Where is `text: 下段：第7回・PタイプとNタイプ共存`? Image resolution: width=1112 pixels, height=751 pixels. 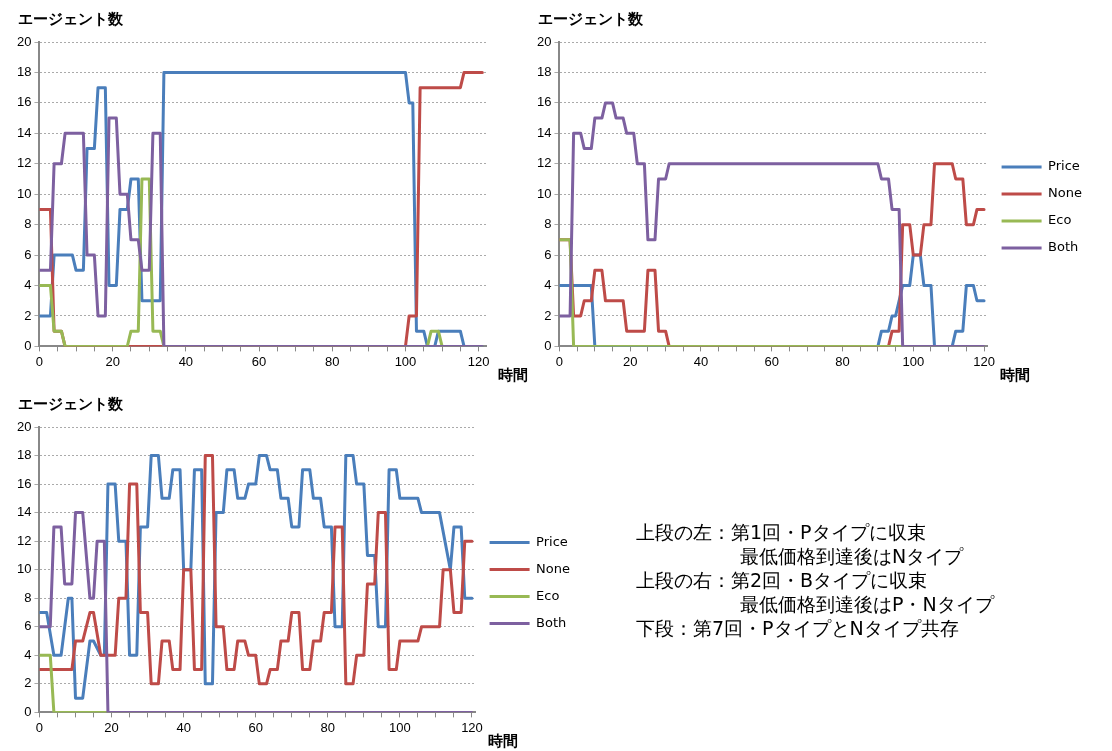 text: 下段：第7回・PタイプとNタイプ共存 is located at coordinates (798, 628).